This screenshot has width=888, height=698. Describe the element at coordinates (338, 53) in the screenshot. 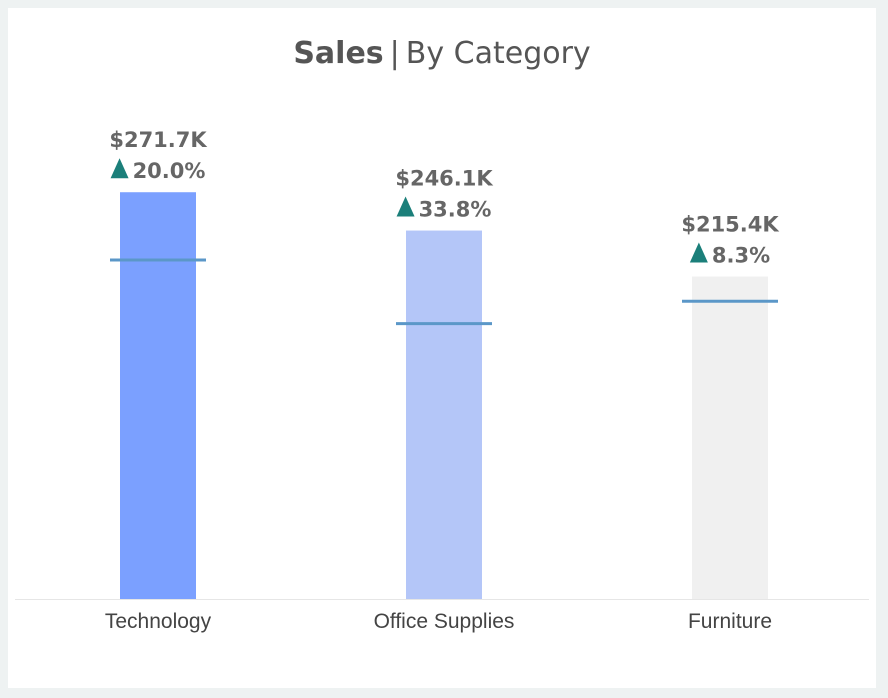

I see `chart-title-main: Sales` at that location.